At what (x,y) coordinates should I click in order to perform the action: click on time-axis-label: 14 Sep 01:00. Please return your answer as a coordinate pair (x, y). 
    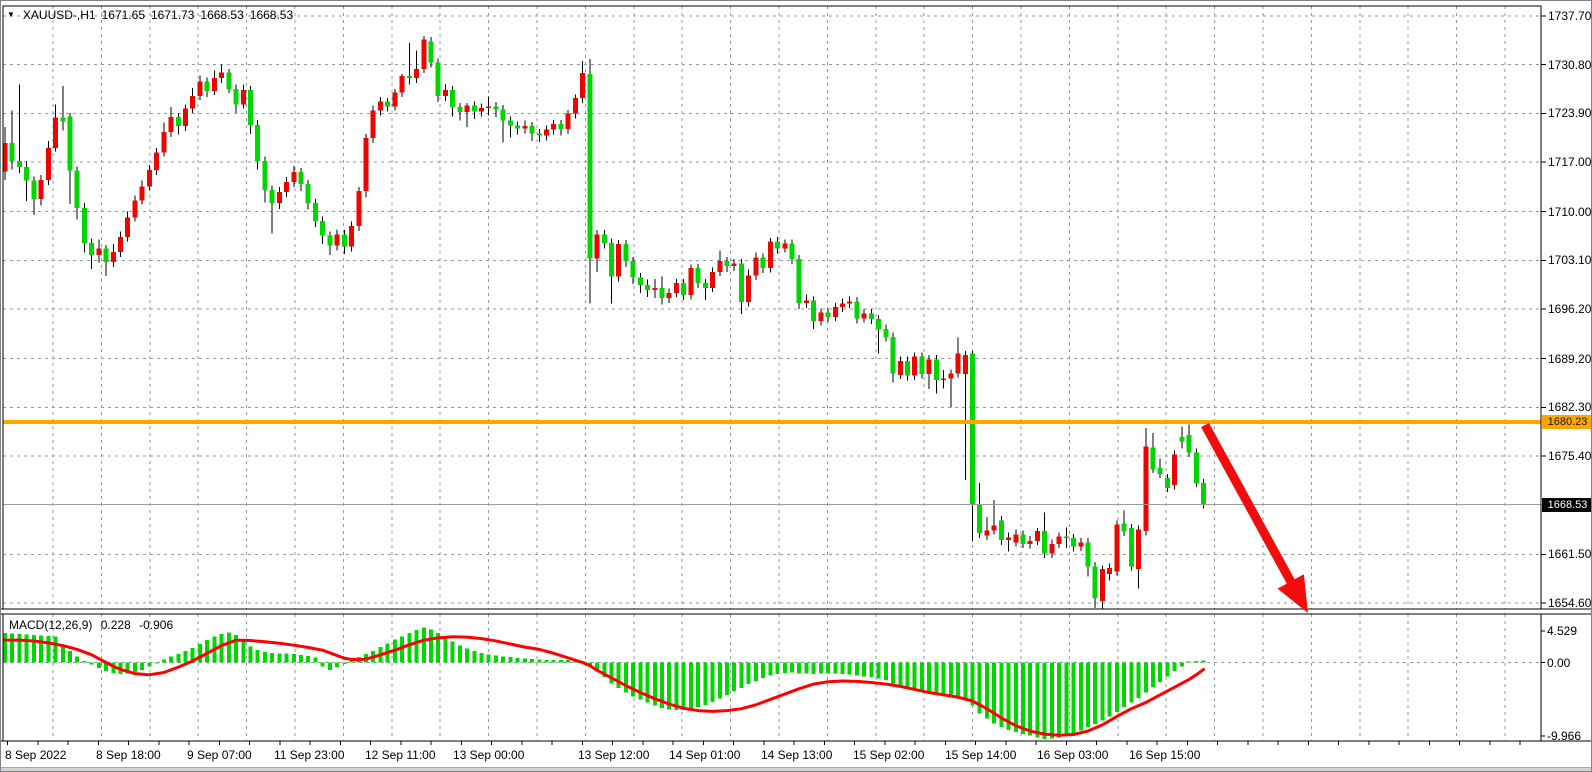
    Looking at the image, I should click on (705, 755).